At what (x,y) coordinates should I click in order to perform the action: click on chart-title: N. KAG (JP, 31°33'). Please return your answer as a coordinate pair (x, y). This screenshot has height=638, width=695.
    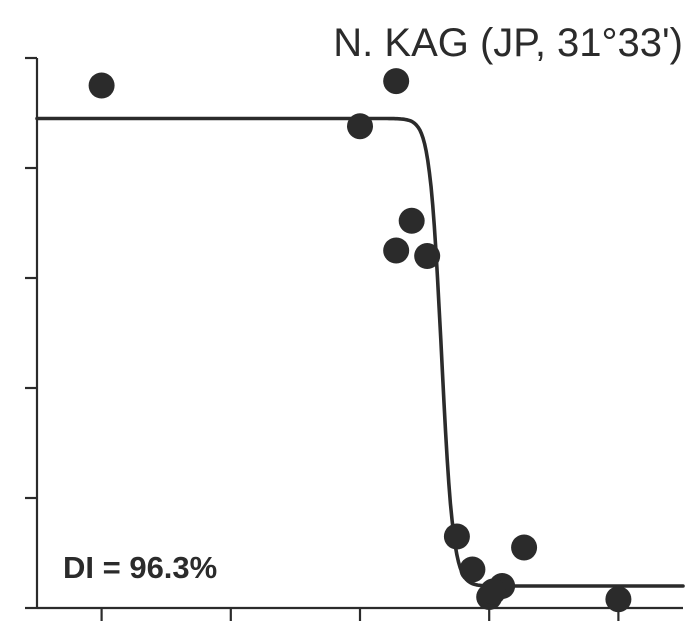
    Looking at the image, I should click on (508, 43).